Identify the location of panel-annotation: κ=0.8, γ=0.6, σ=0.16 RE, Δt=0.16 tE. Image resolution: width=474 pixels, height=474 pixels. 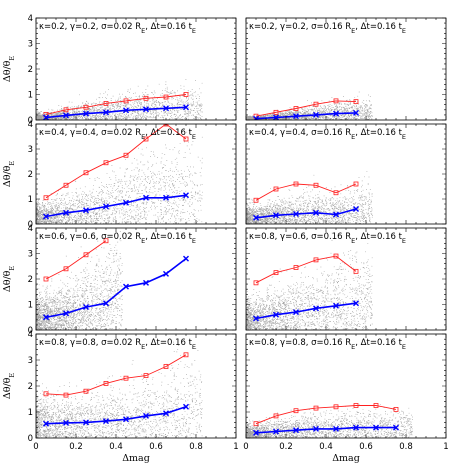
(327, 238).